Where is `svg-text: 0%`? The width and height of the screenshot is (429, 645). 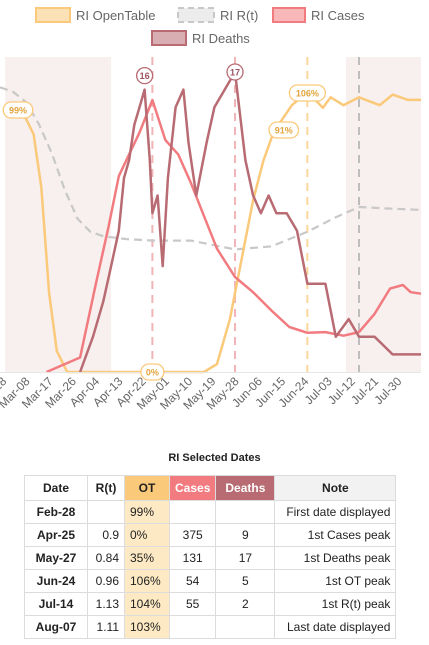
svg-text: 0% is located at coordinates (152, 373).